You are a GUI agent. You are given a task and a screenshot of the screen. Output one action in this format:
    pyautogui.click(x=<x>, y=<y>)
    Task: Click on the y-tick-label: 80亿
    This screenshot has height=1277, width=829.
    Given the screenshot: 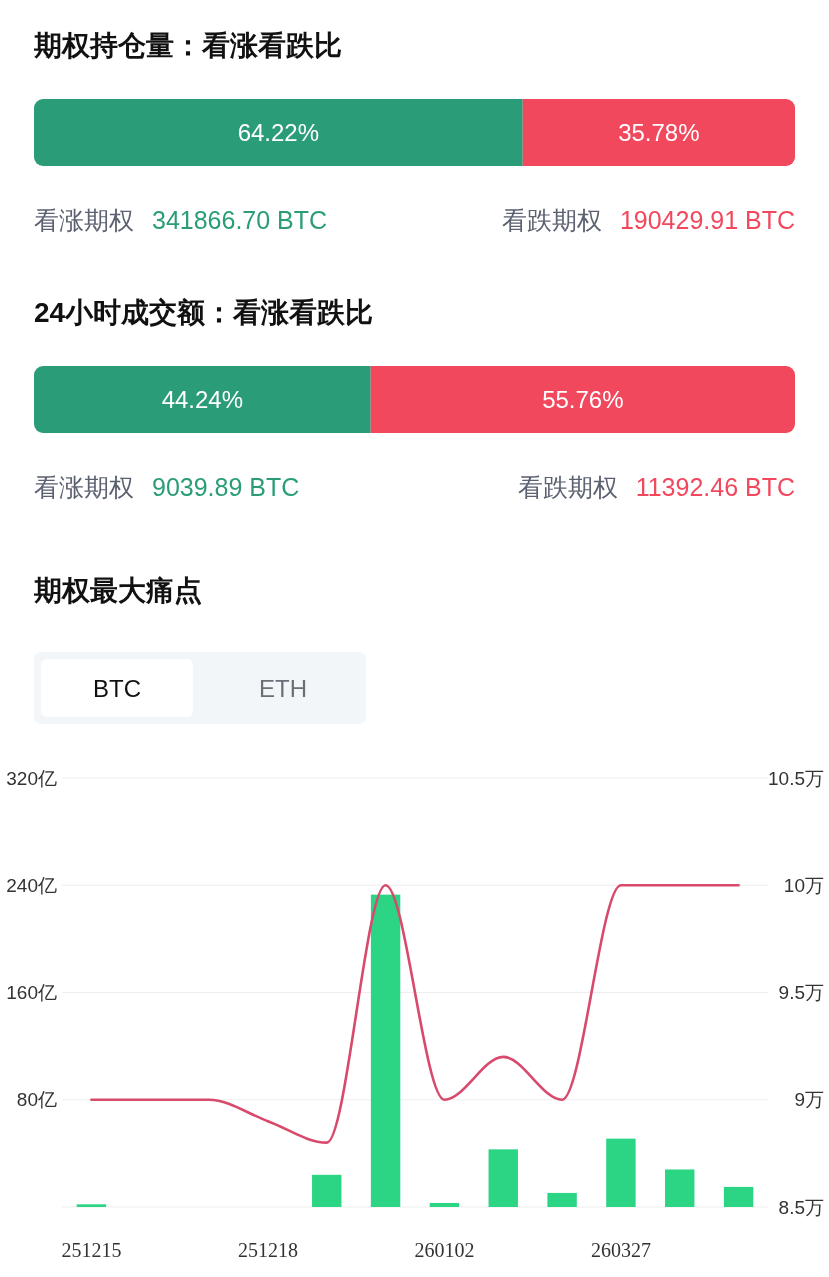 What is the action you would take?
    pyautogui.click(x=36, y=1100)
    